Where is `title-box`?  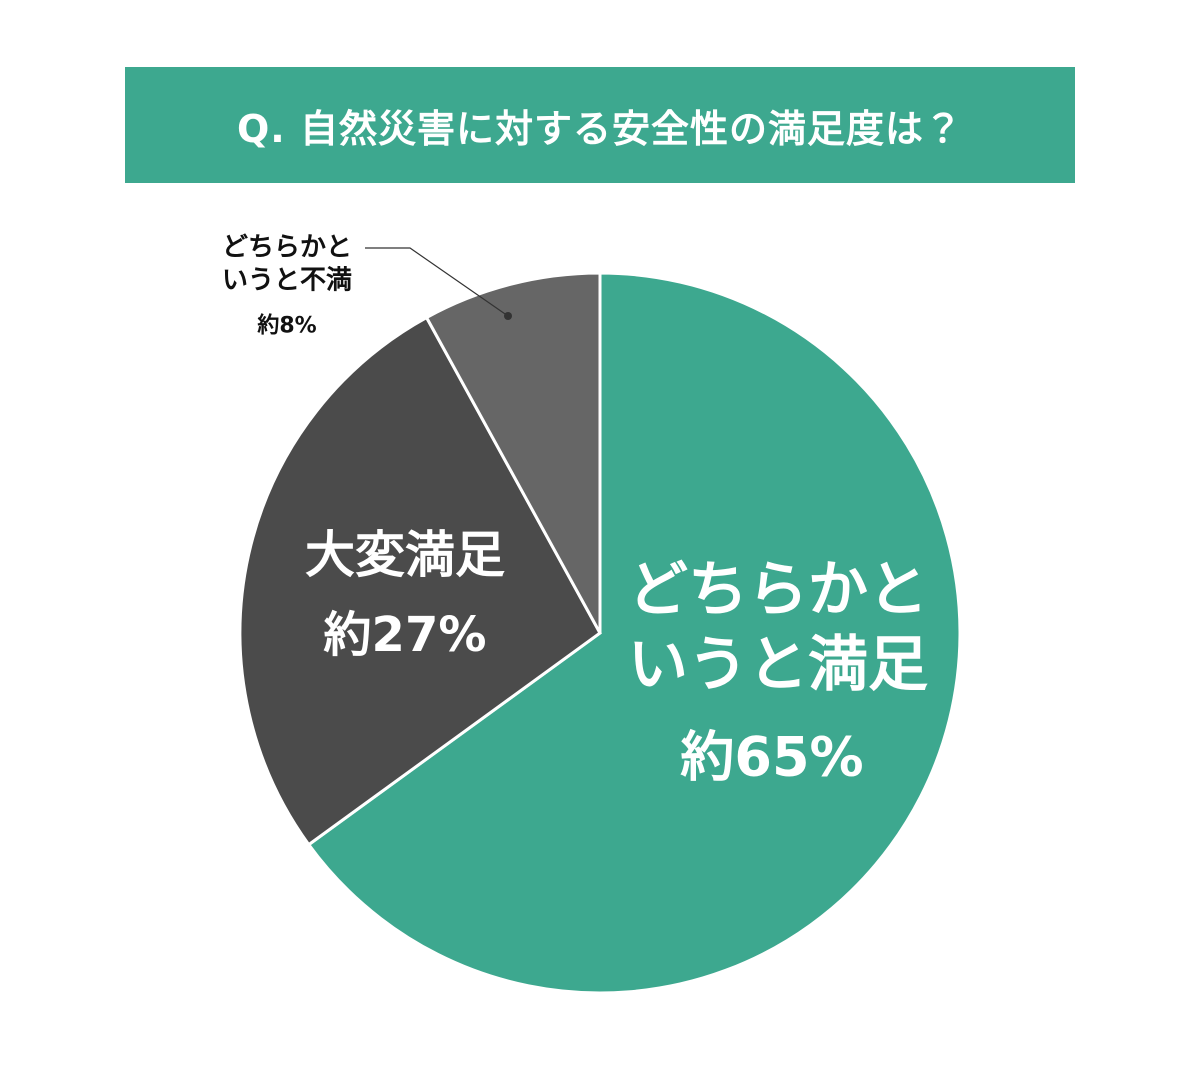 title-box is located at coordinates (600, 125).